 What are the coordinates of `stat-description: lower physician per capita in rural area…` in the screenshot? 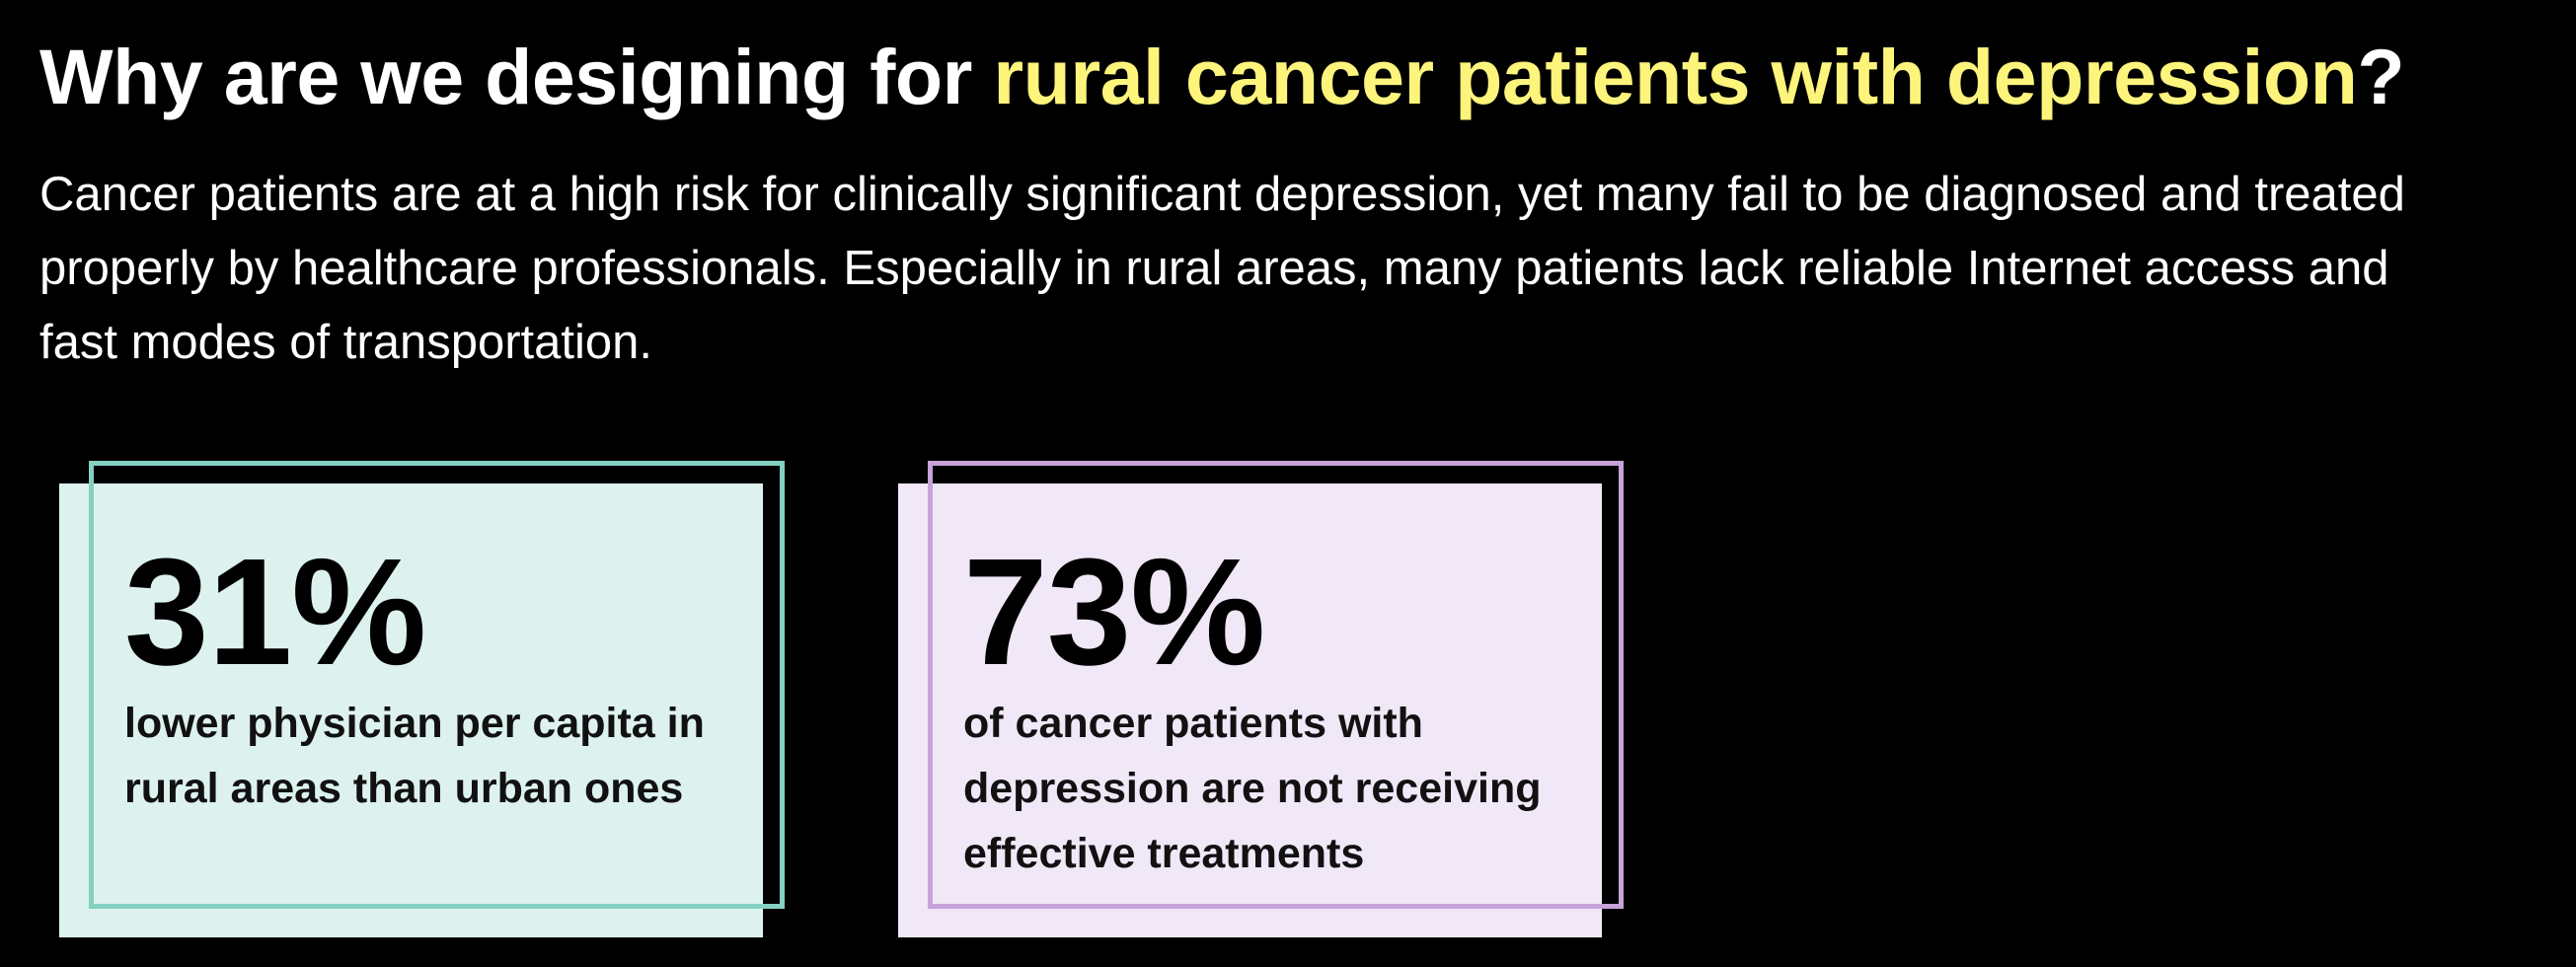 It's located at (414, 756).